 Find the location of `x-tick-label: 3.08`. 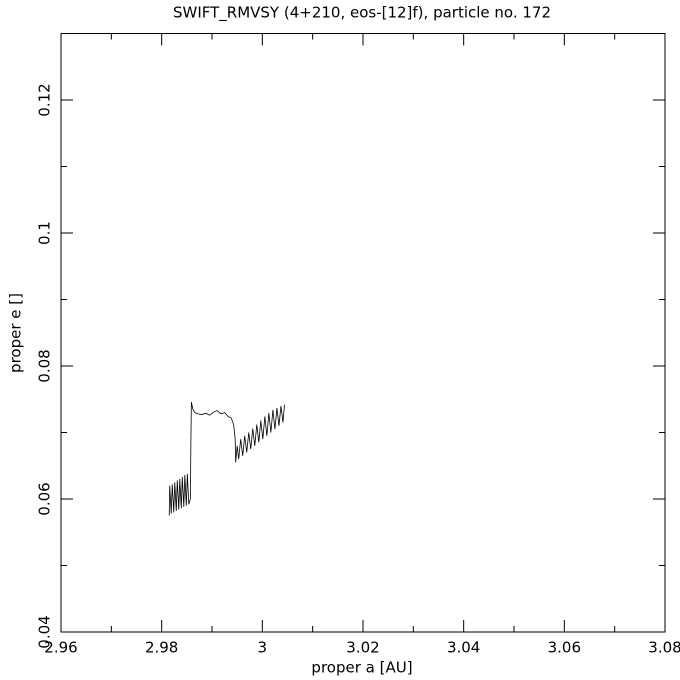

x-tick-label: 3.08 is located at coordinates (664, 648).